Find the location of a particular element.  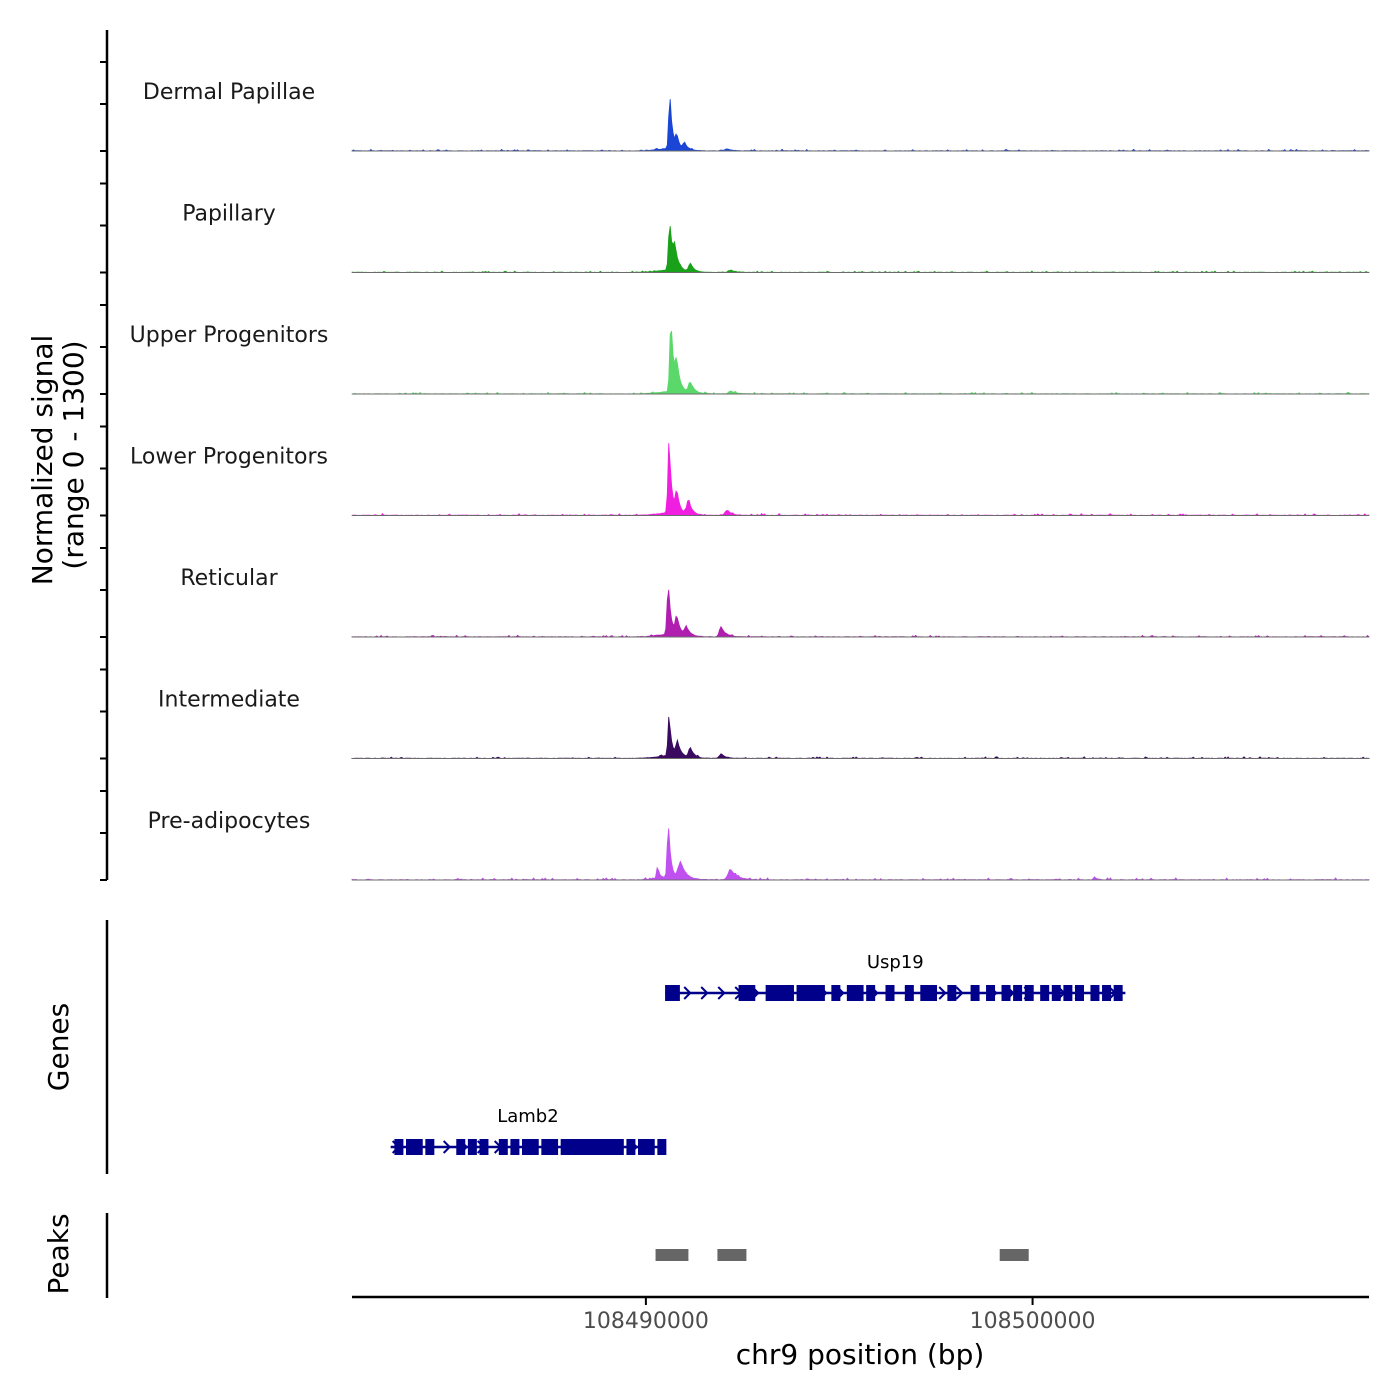

genes-panel: Genes Usp19 Lamb2 is located at coordinates (584, 1047).